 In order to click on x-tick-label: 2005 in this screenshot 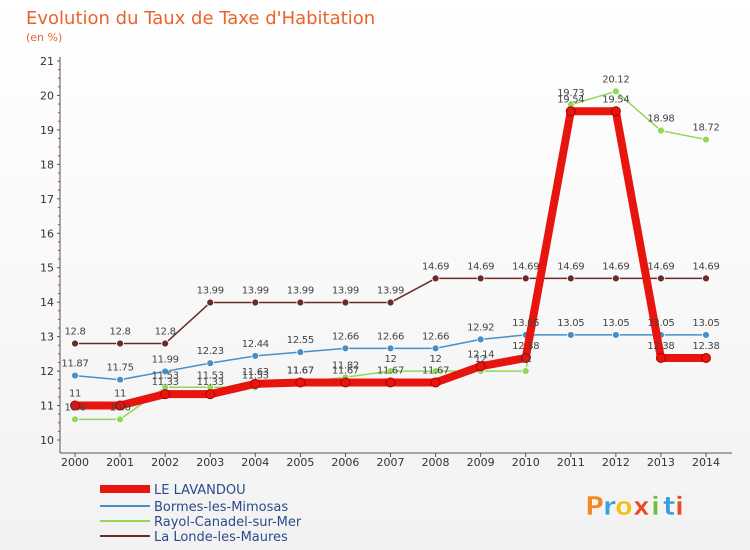, I will do `click(300, 462)`.